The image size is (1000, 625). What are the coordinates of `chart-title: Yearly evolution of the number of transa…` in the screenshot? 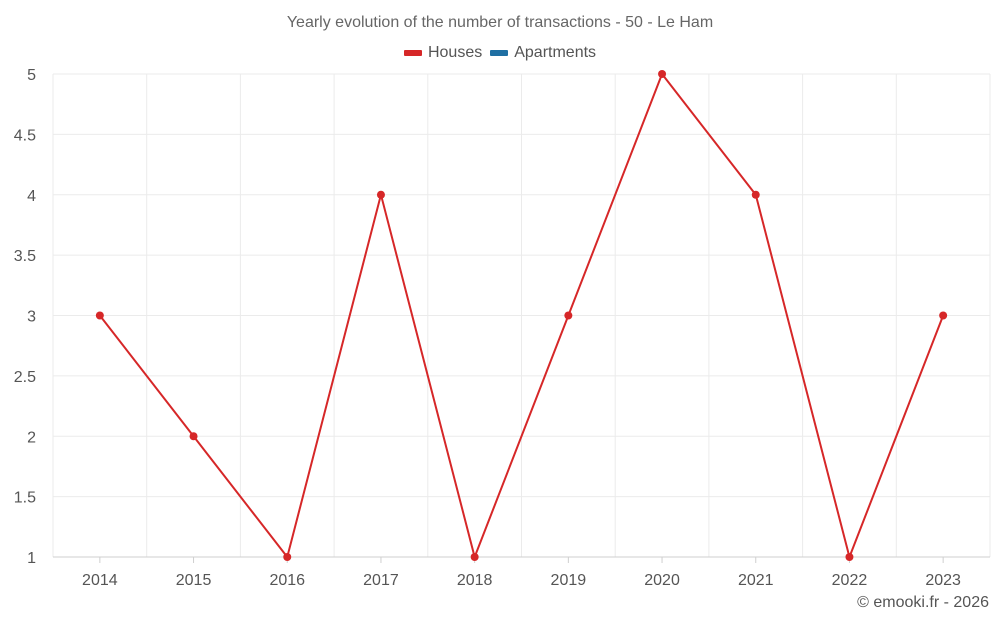 It's located at (500, 22).